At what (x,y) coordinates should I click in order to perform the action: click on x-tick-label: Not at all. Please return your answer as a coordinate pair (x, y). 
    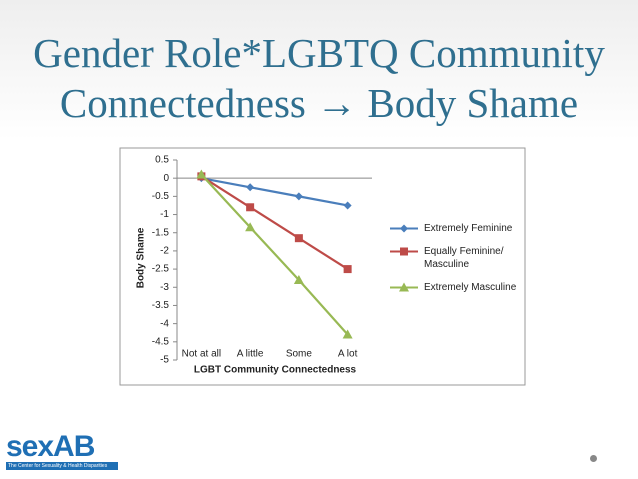
    Looking at the image, I should click on (201, 354).